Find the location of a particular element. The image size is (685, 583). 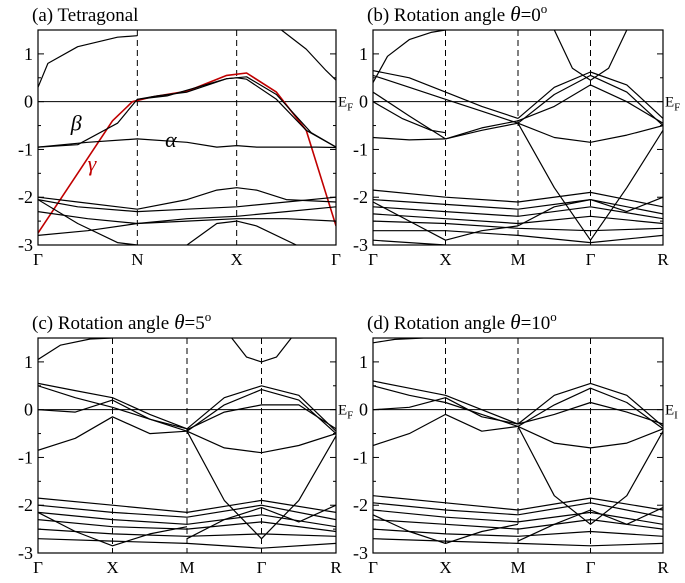

panel-title: (c) Rotation angle θ=5o is located at coordinates (121, 321).